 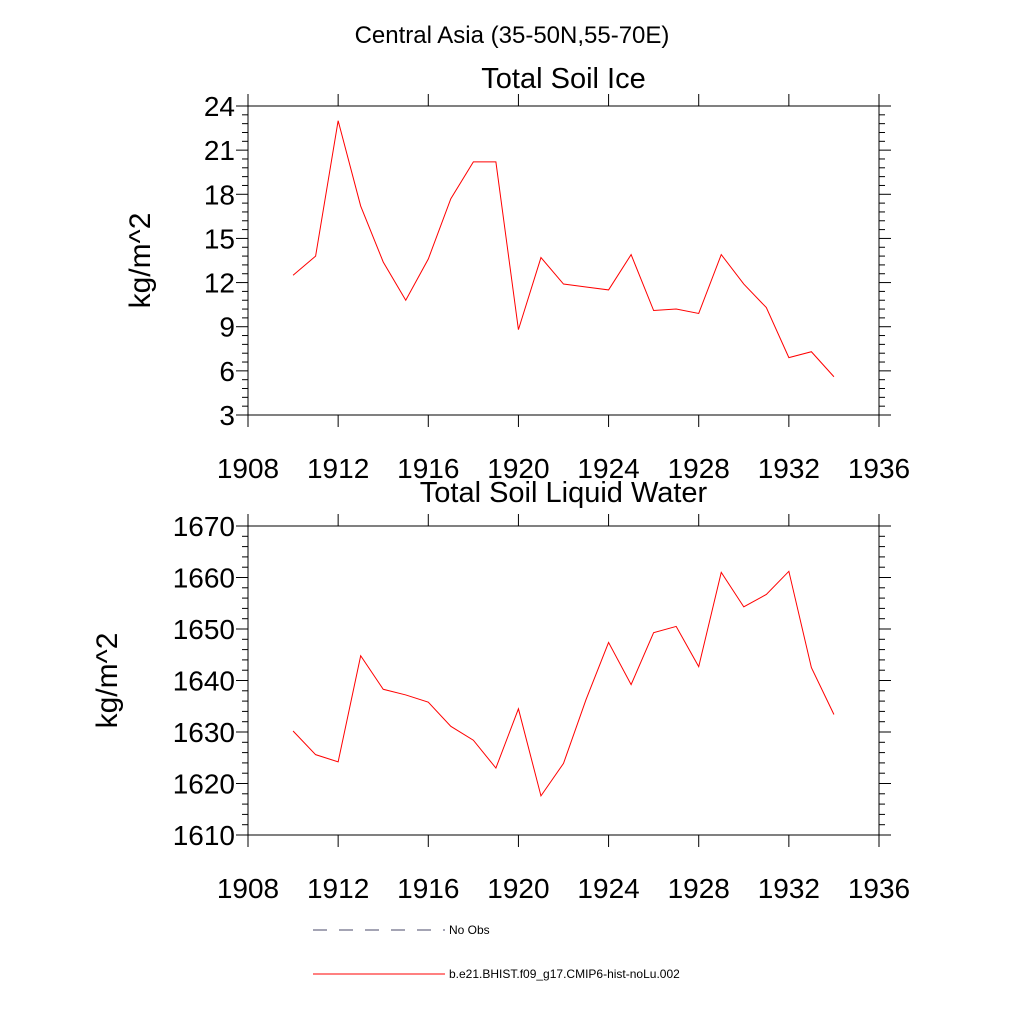 What do you see at coordinates (564, 493) in the screenshot?
I see `title-total-soil-liquid-water: Total Soil Liquid Water` at bounding box center [564, 493].